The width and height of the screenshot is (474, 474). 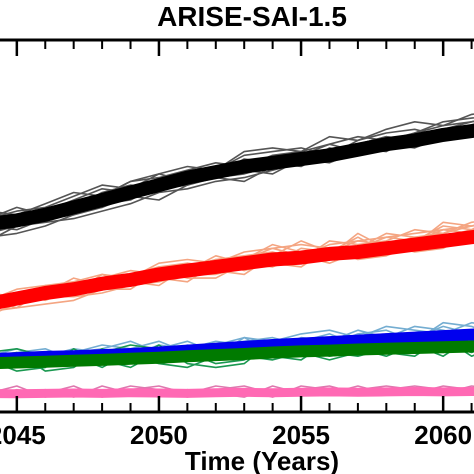 What do you see at coordinates (443, 435) in the screenshot?
I see `x-tick-label-2060: 2060` at bounding box center [443, 435].